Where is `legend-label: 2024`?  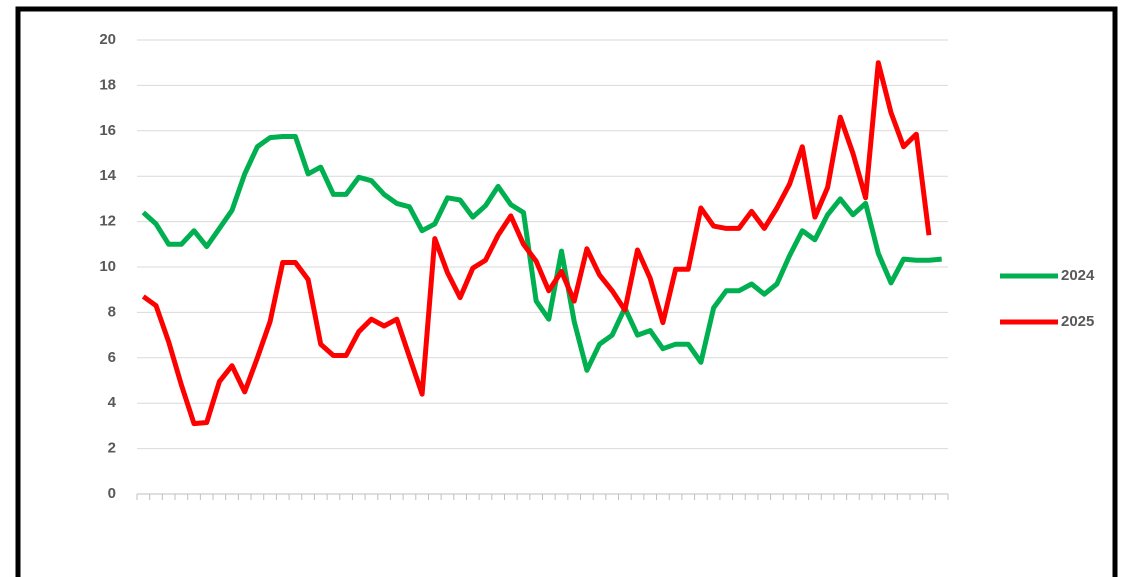 legend-label: 2024 is located at coordinates (1078, 275).